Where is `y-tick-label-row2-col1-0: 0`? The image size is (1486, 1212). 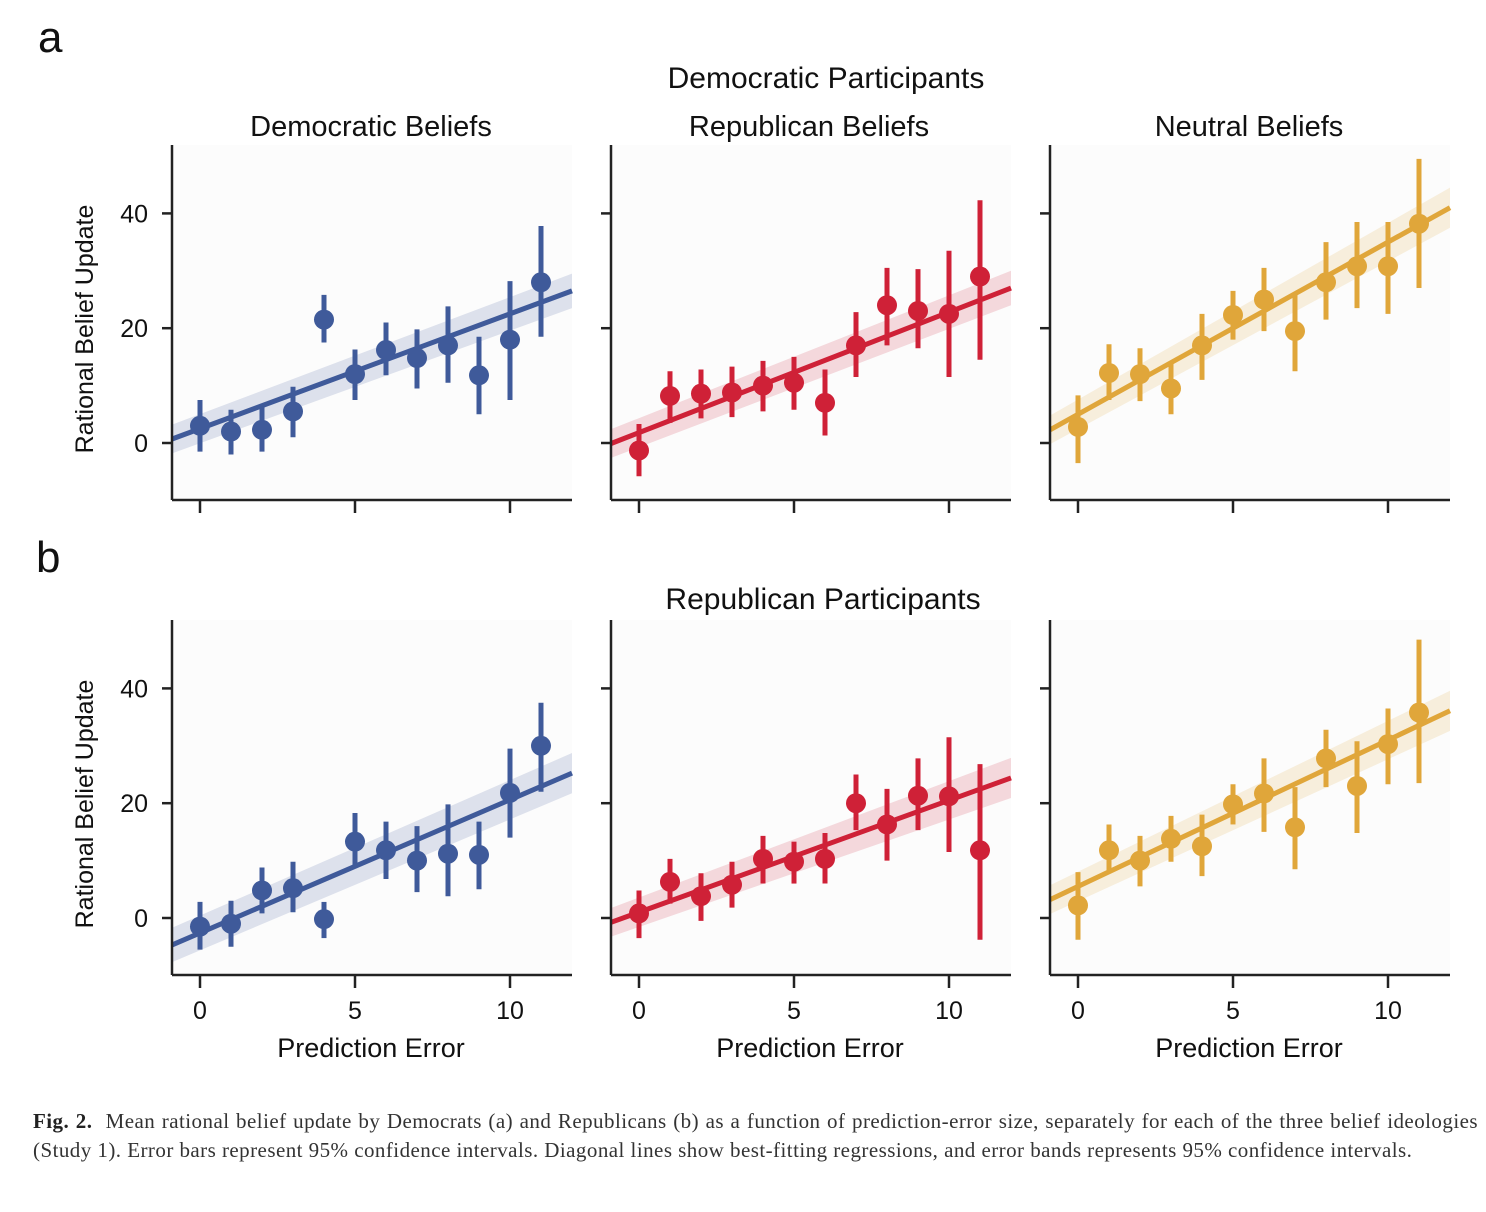
y-tick-label-row2-col1-0: 0 is located at coordinates (141, 919).